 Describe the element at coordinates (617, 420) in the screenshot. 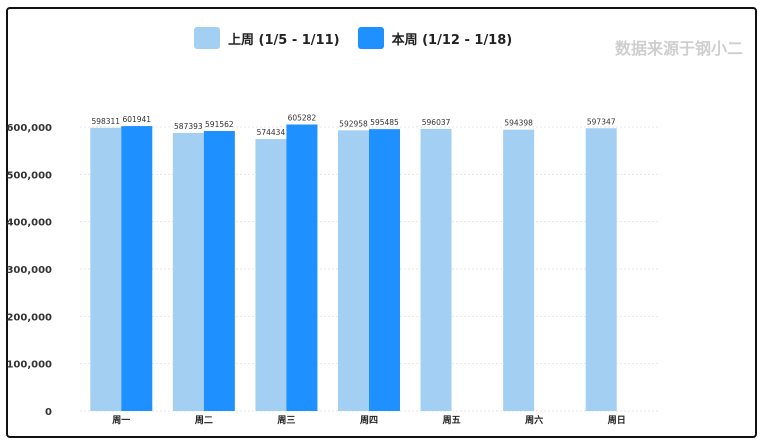

I see `x-tick-label-6: 周日` at that location.